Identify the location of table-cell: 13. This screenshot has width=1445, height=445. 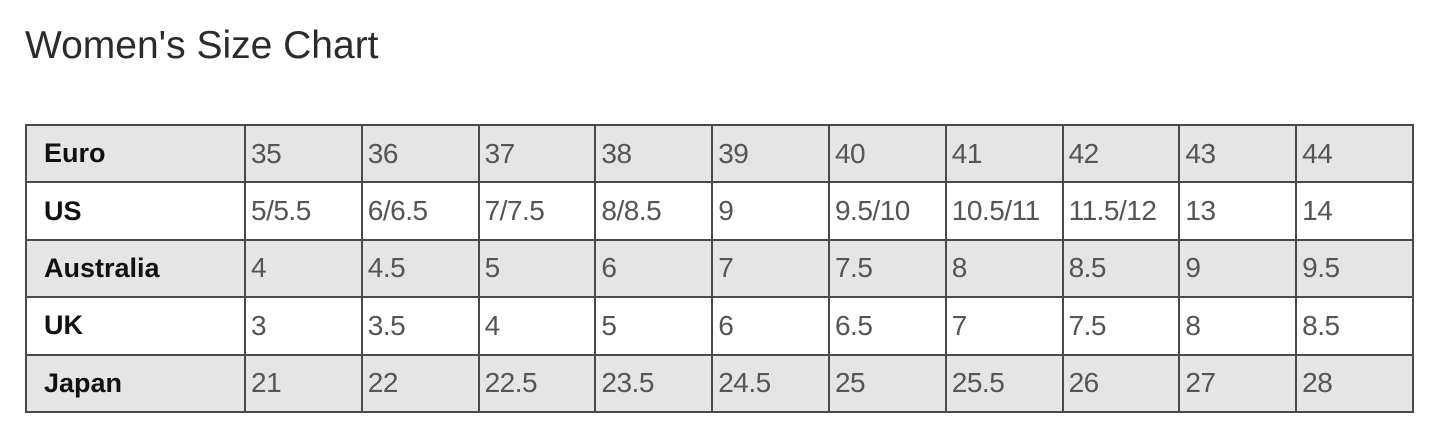
(1238, 211).